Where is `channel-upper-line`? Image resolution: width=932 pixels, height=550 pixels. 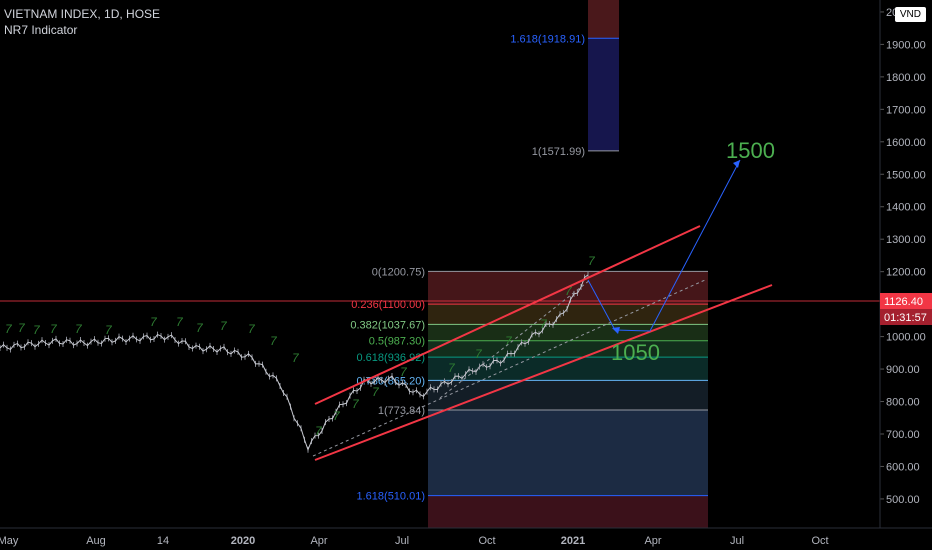 channel-upper-line is located at coordinates (507, 315).